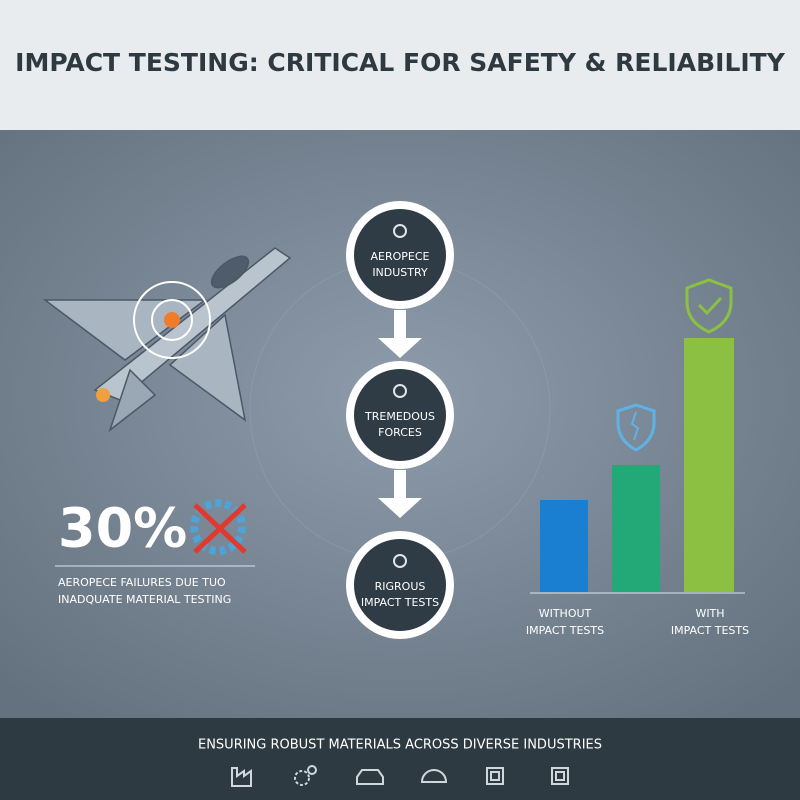 The image size is (800, 800). I want to click on stat-caption: INADQUATE MATERIAL TESTING, so click(144, 599).